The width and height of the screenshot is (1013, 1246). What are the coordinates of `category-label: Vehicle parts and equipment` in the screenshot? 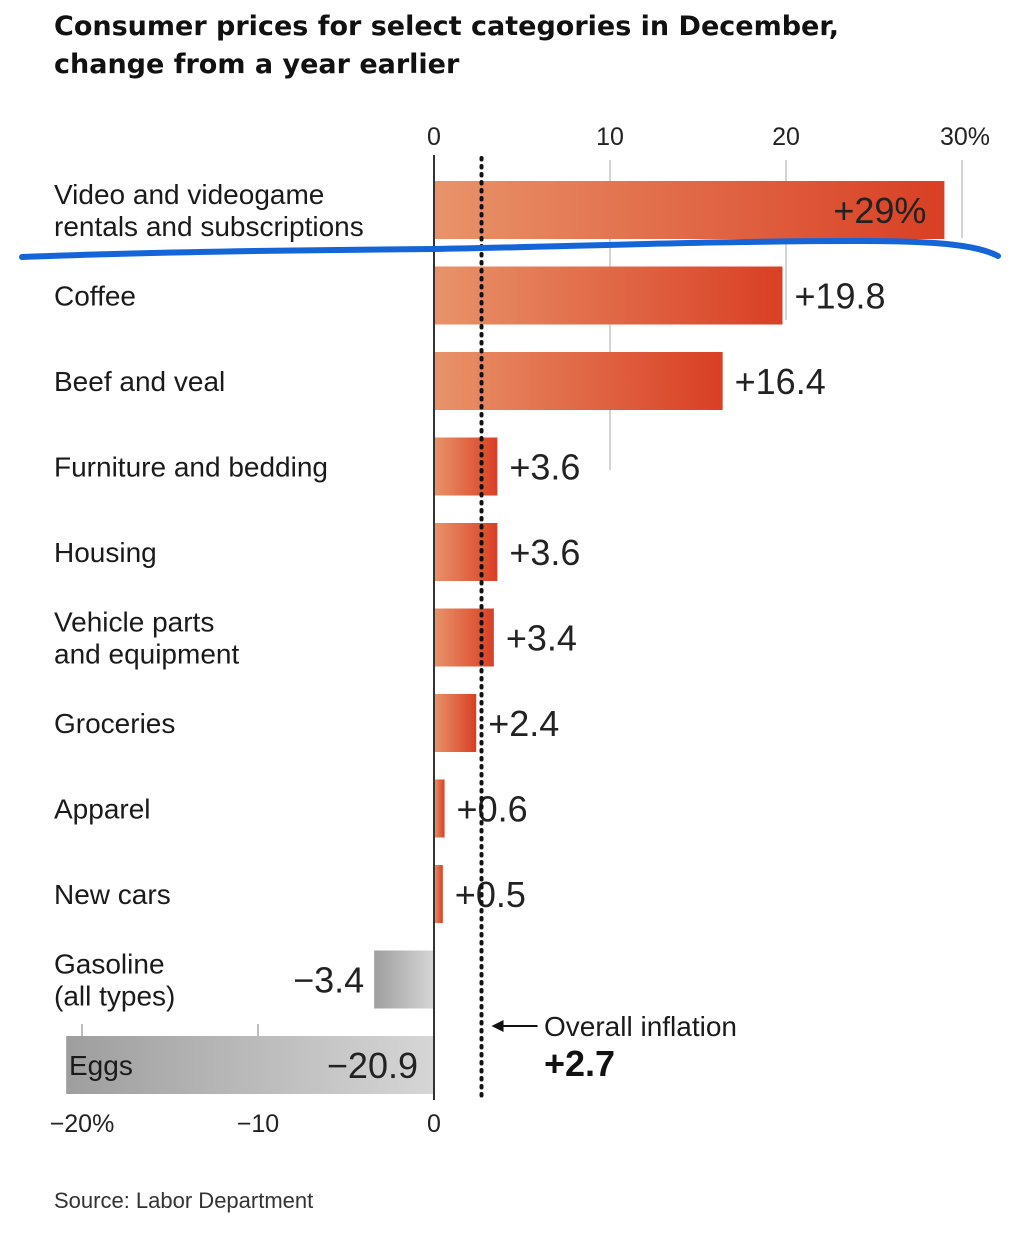 It's located at (146, 638).